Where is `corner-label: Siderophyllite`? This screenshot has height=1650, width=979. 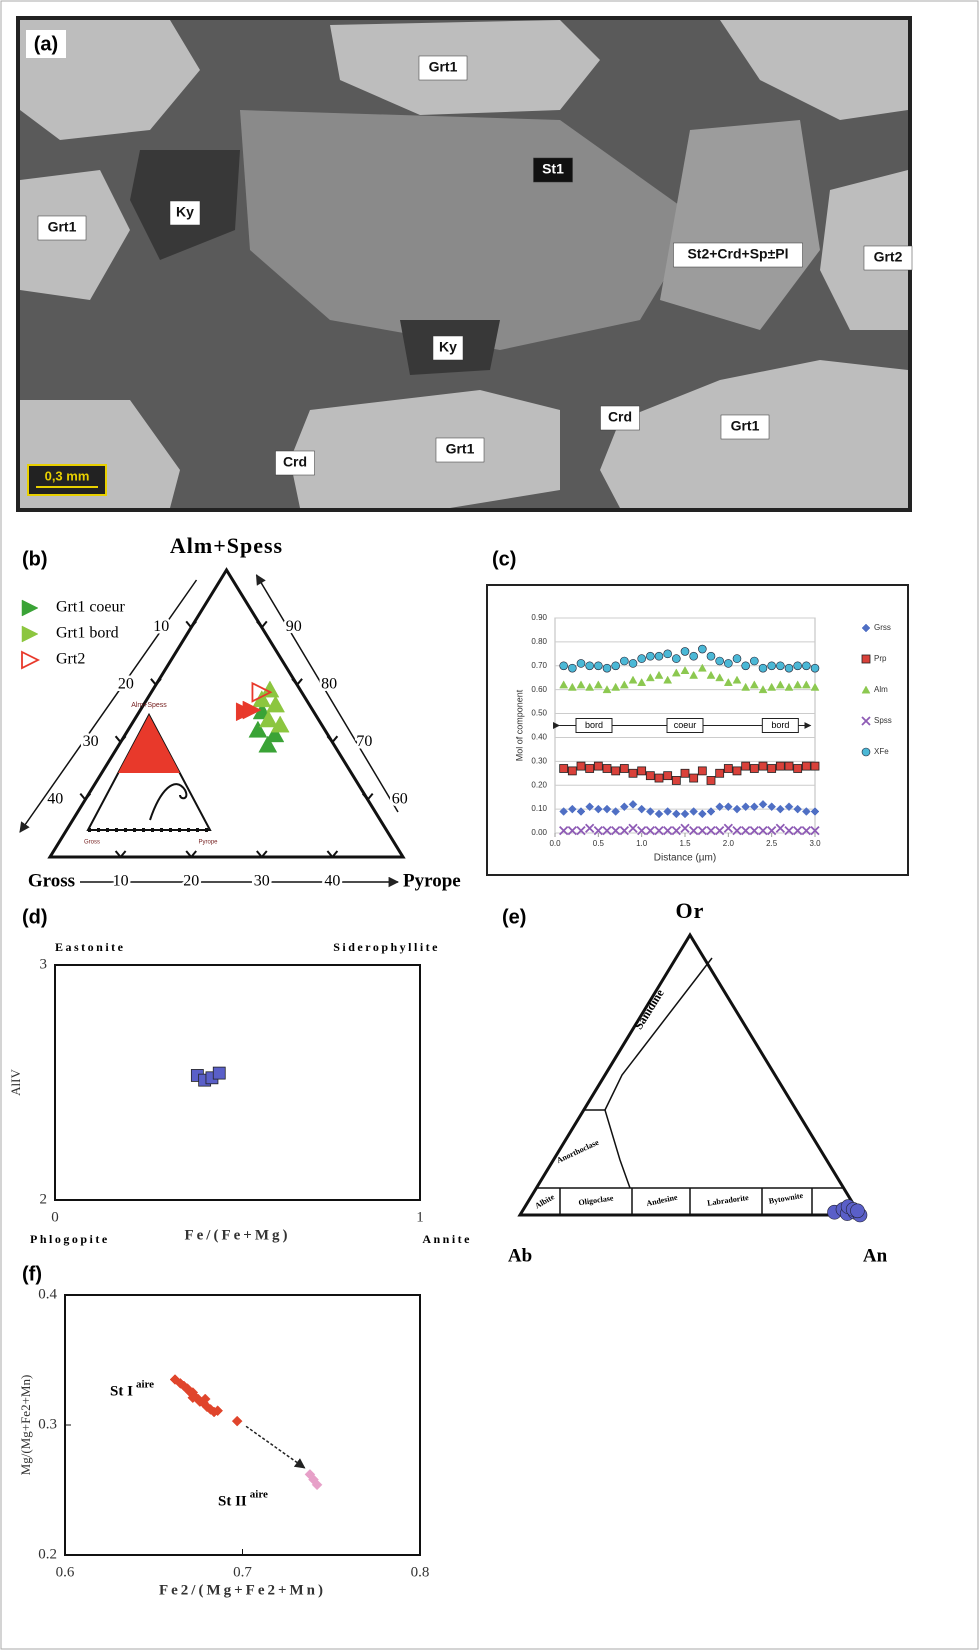
corner-label: Siderophyllite is located at coordinates (386, 947).